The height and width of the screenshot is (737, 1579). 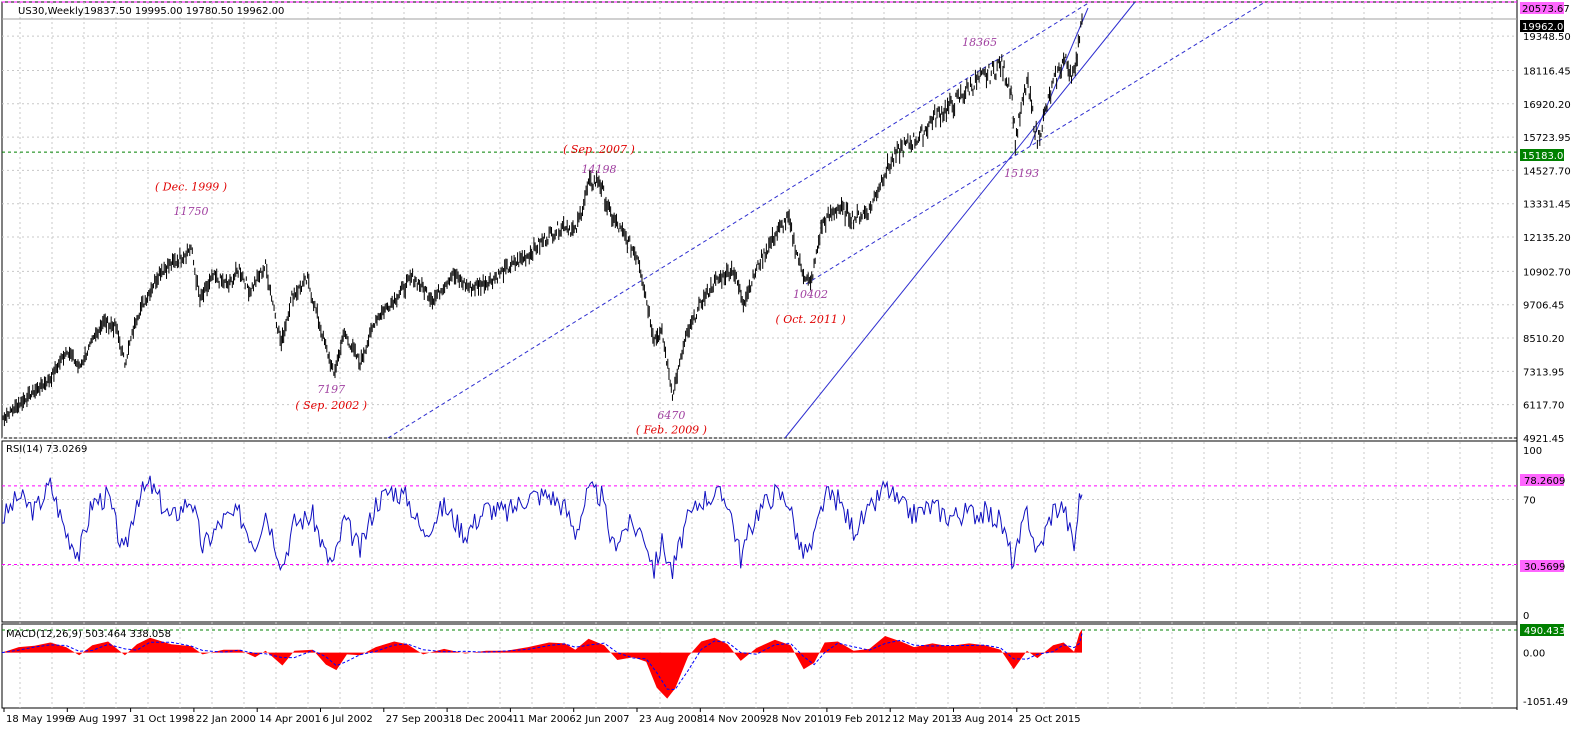 I want to click on support-tag: 15183.03, so click(x=1546, y=156).